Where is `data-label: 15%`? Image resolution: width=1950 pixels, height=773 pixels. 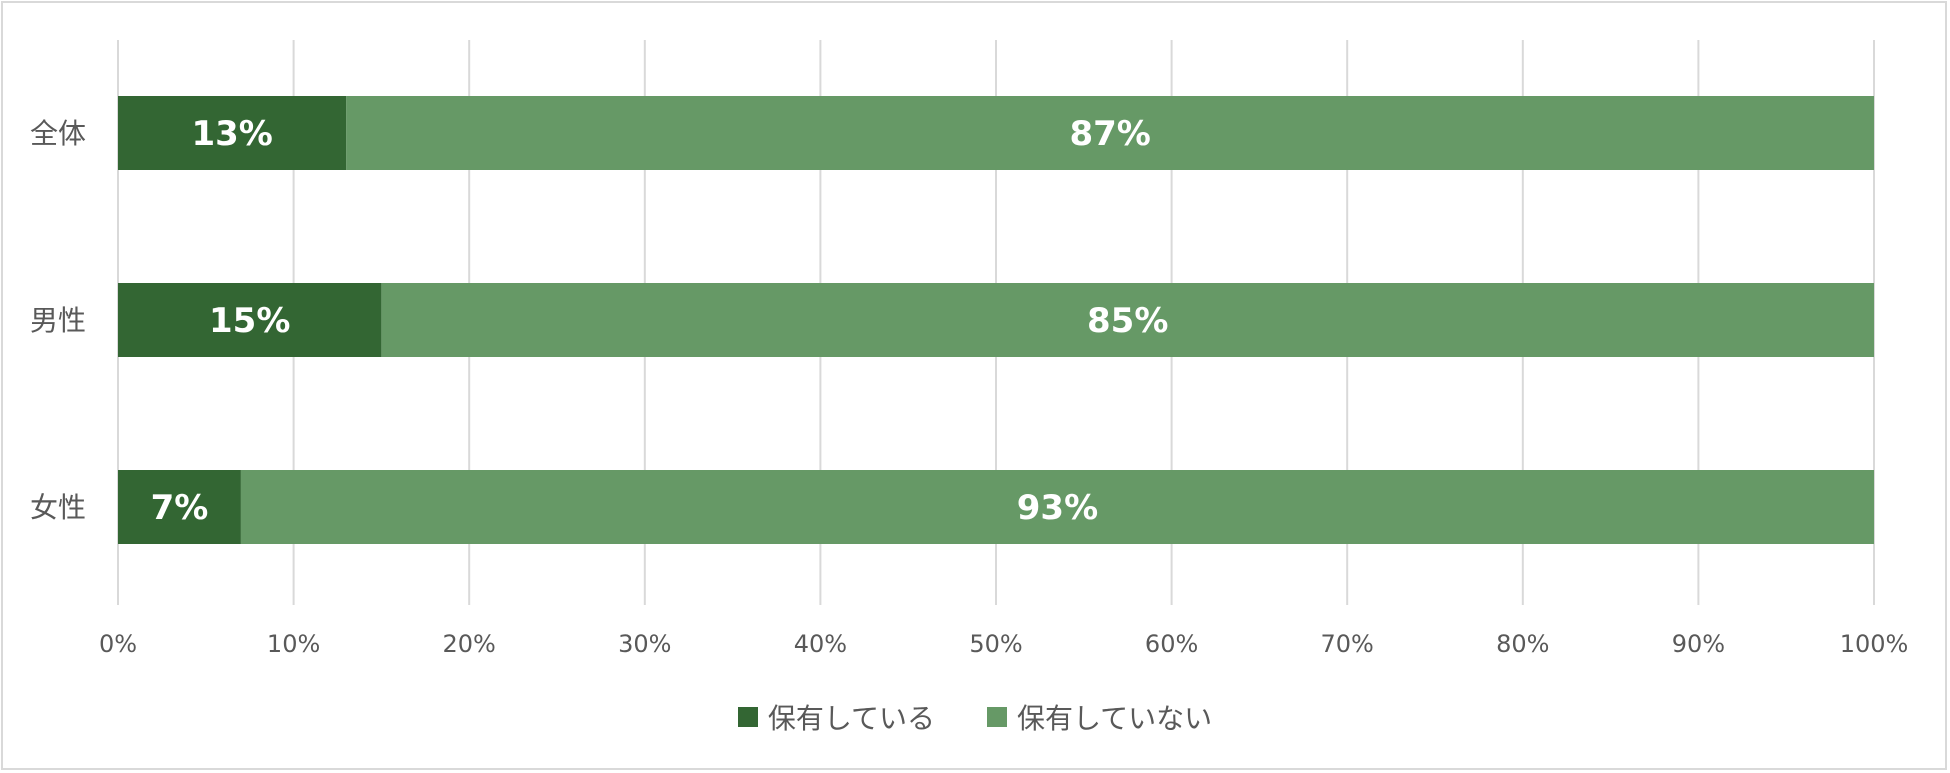 data-label: 15% is located at coordinates (249, 321).